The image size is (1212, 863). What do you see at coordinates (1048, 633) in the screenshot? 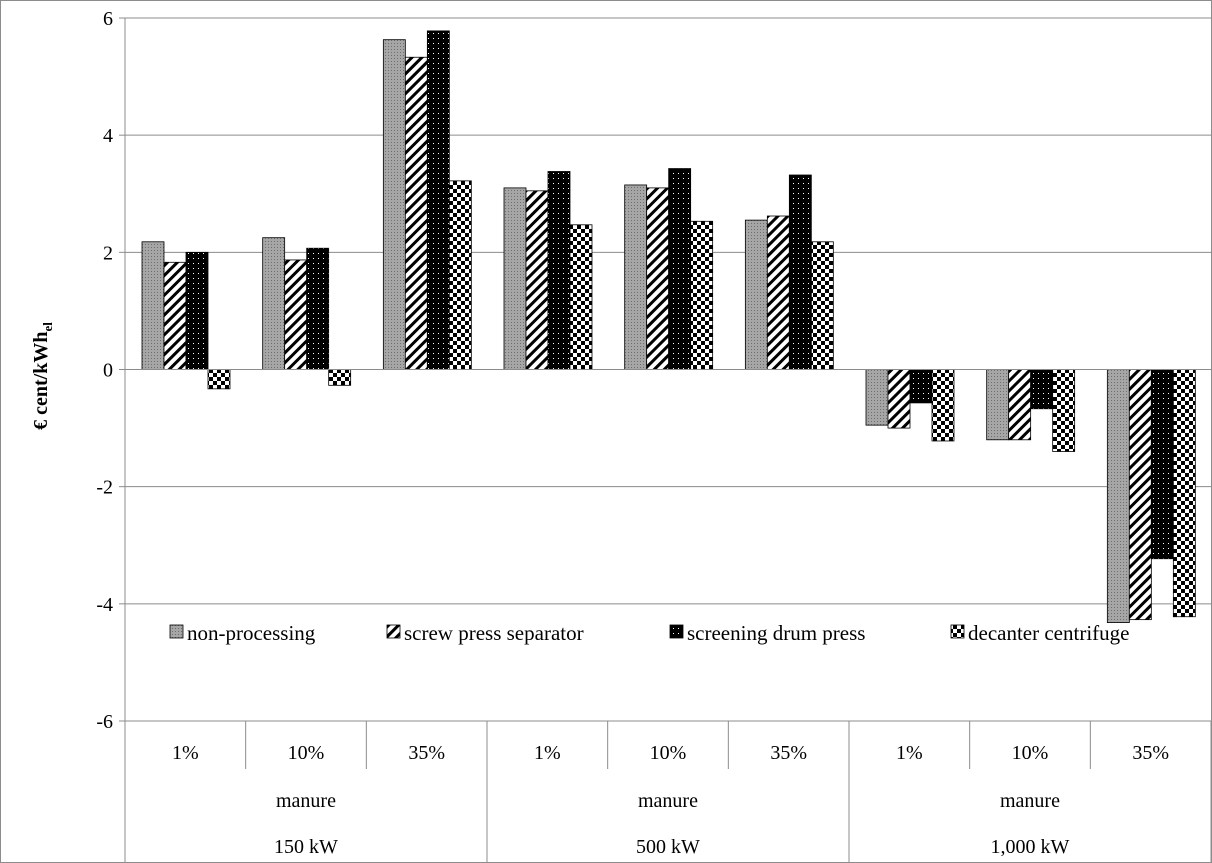
I see `legend-label: decanter centrifuge` at bounding box center [1048, 633].